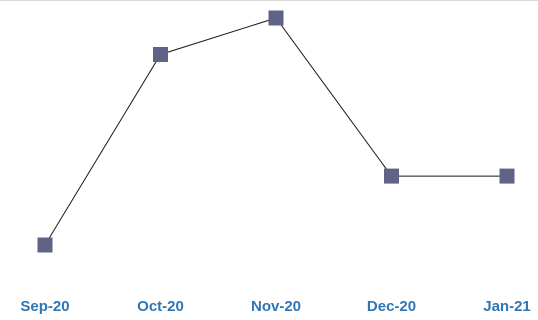 Image resolution: width=538 pixels, height=320 pixels. I want to click on x-tick-label: Nov-20, so click(276, 306).